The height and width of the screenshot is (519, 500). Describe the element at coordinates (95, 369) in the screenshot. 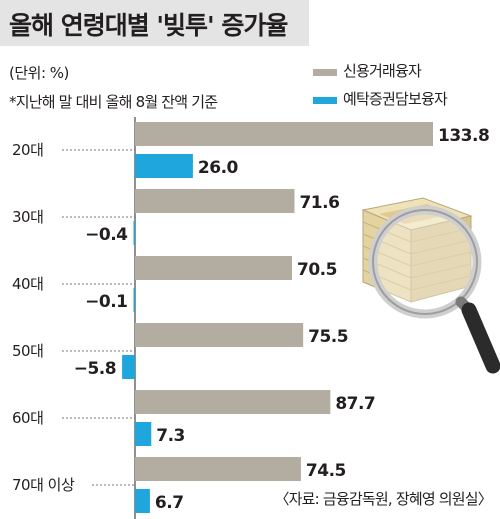

I see `value-label-securities: −5.8` at that location.